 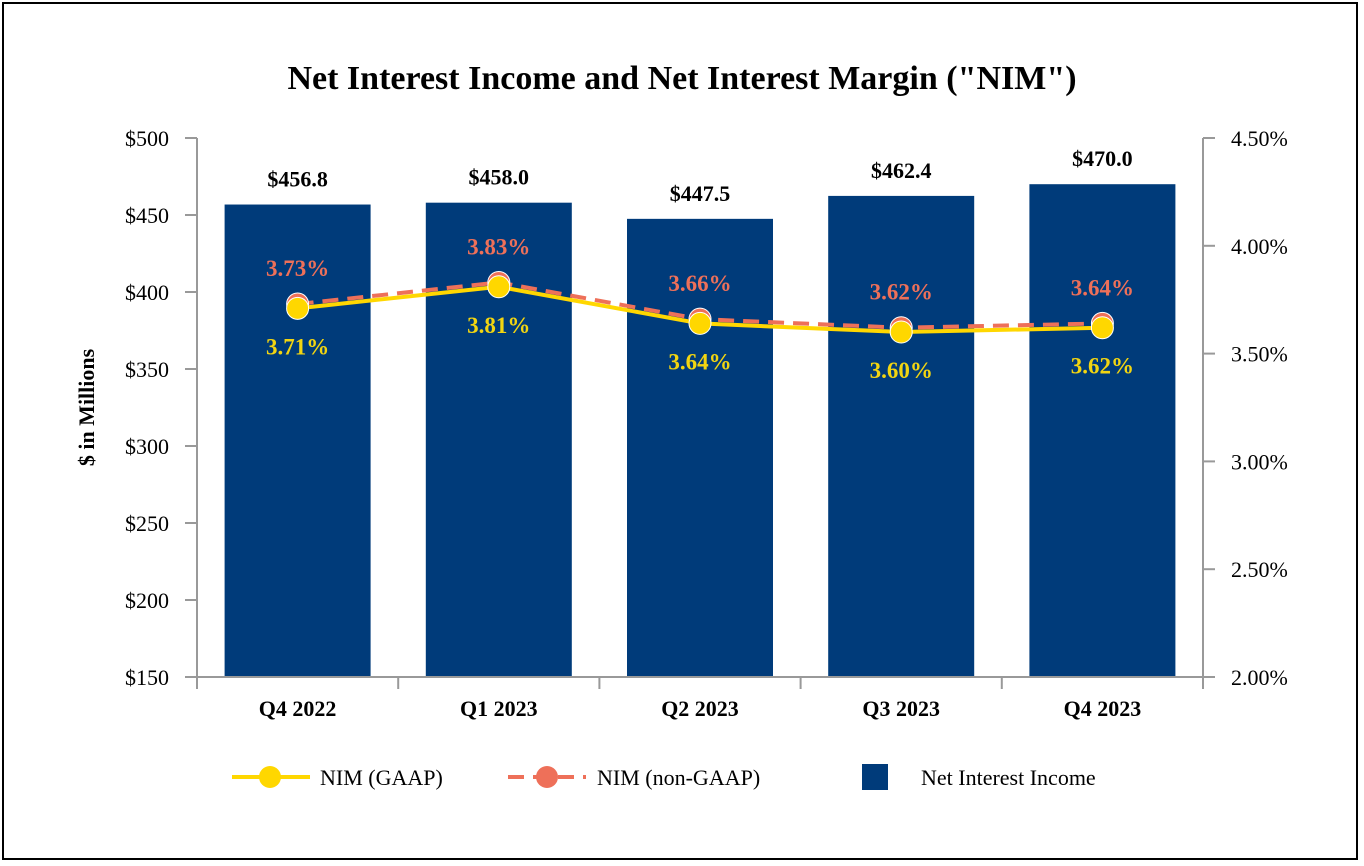 I want to click on legend-non-gaap-marker-icon, so click(x=547, y=777).